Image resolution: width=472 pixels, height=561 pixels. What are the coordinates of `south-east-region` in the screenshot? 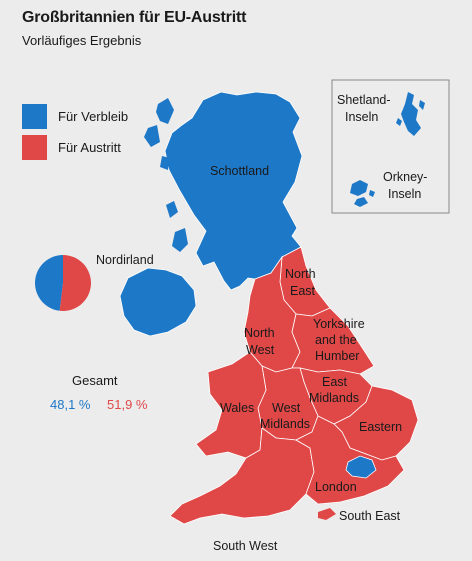 It's located at (350, 460).